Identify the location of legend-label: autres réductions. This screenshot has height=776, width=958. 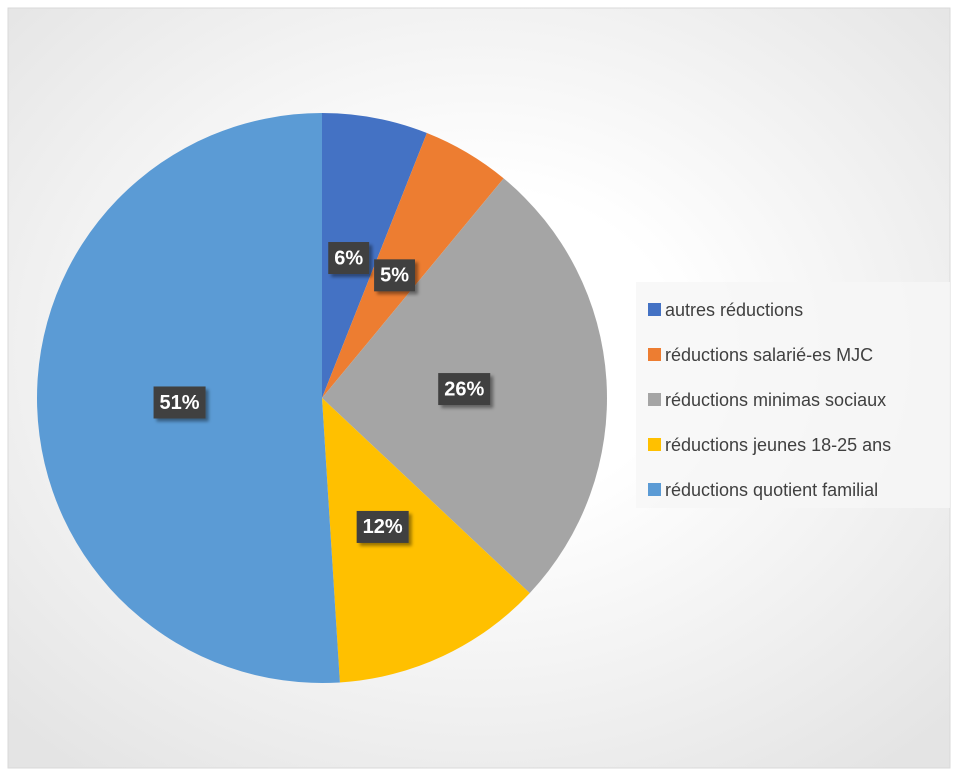
(734, 310).